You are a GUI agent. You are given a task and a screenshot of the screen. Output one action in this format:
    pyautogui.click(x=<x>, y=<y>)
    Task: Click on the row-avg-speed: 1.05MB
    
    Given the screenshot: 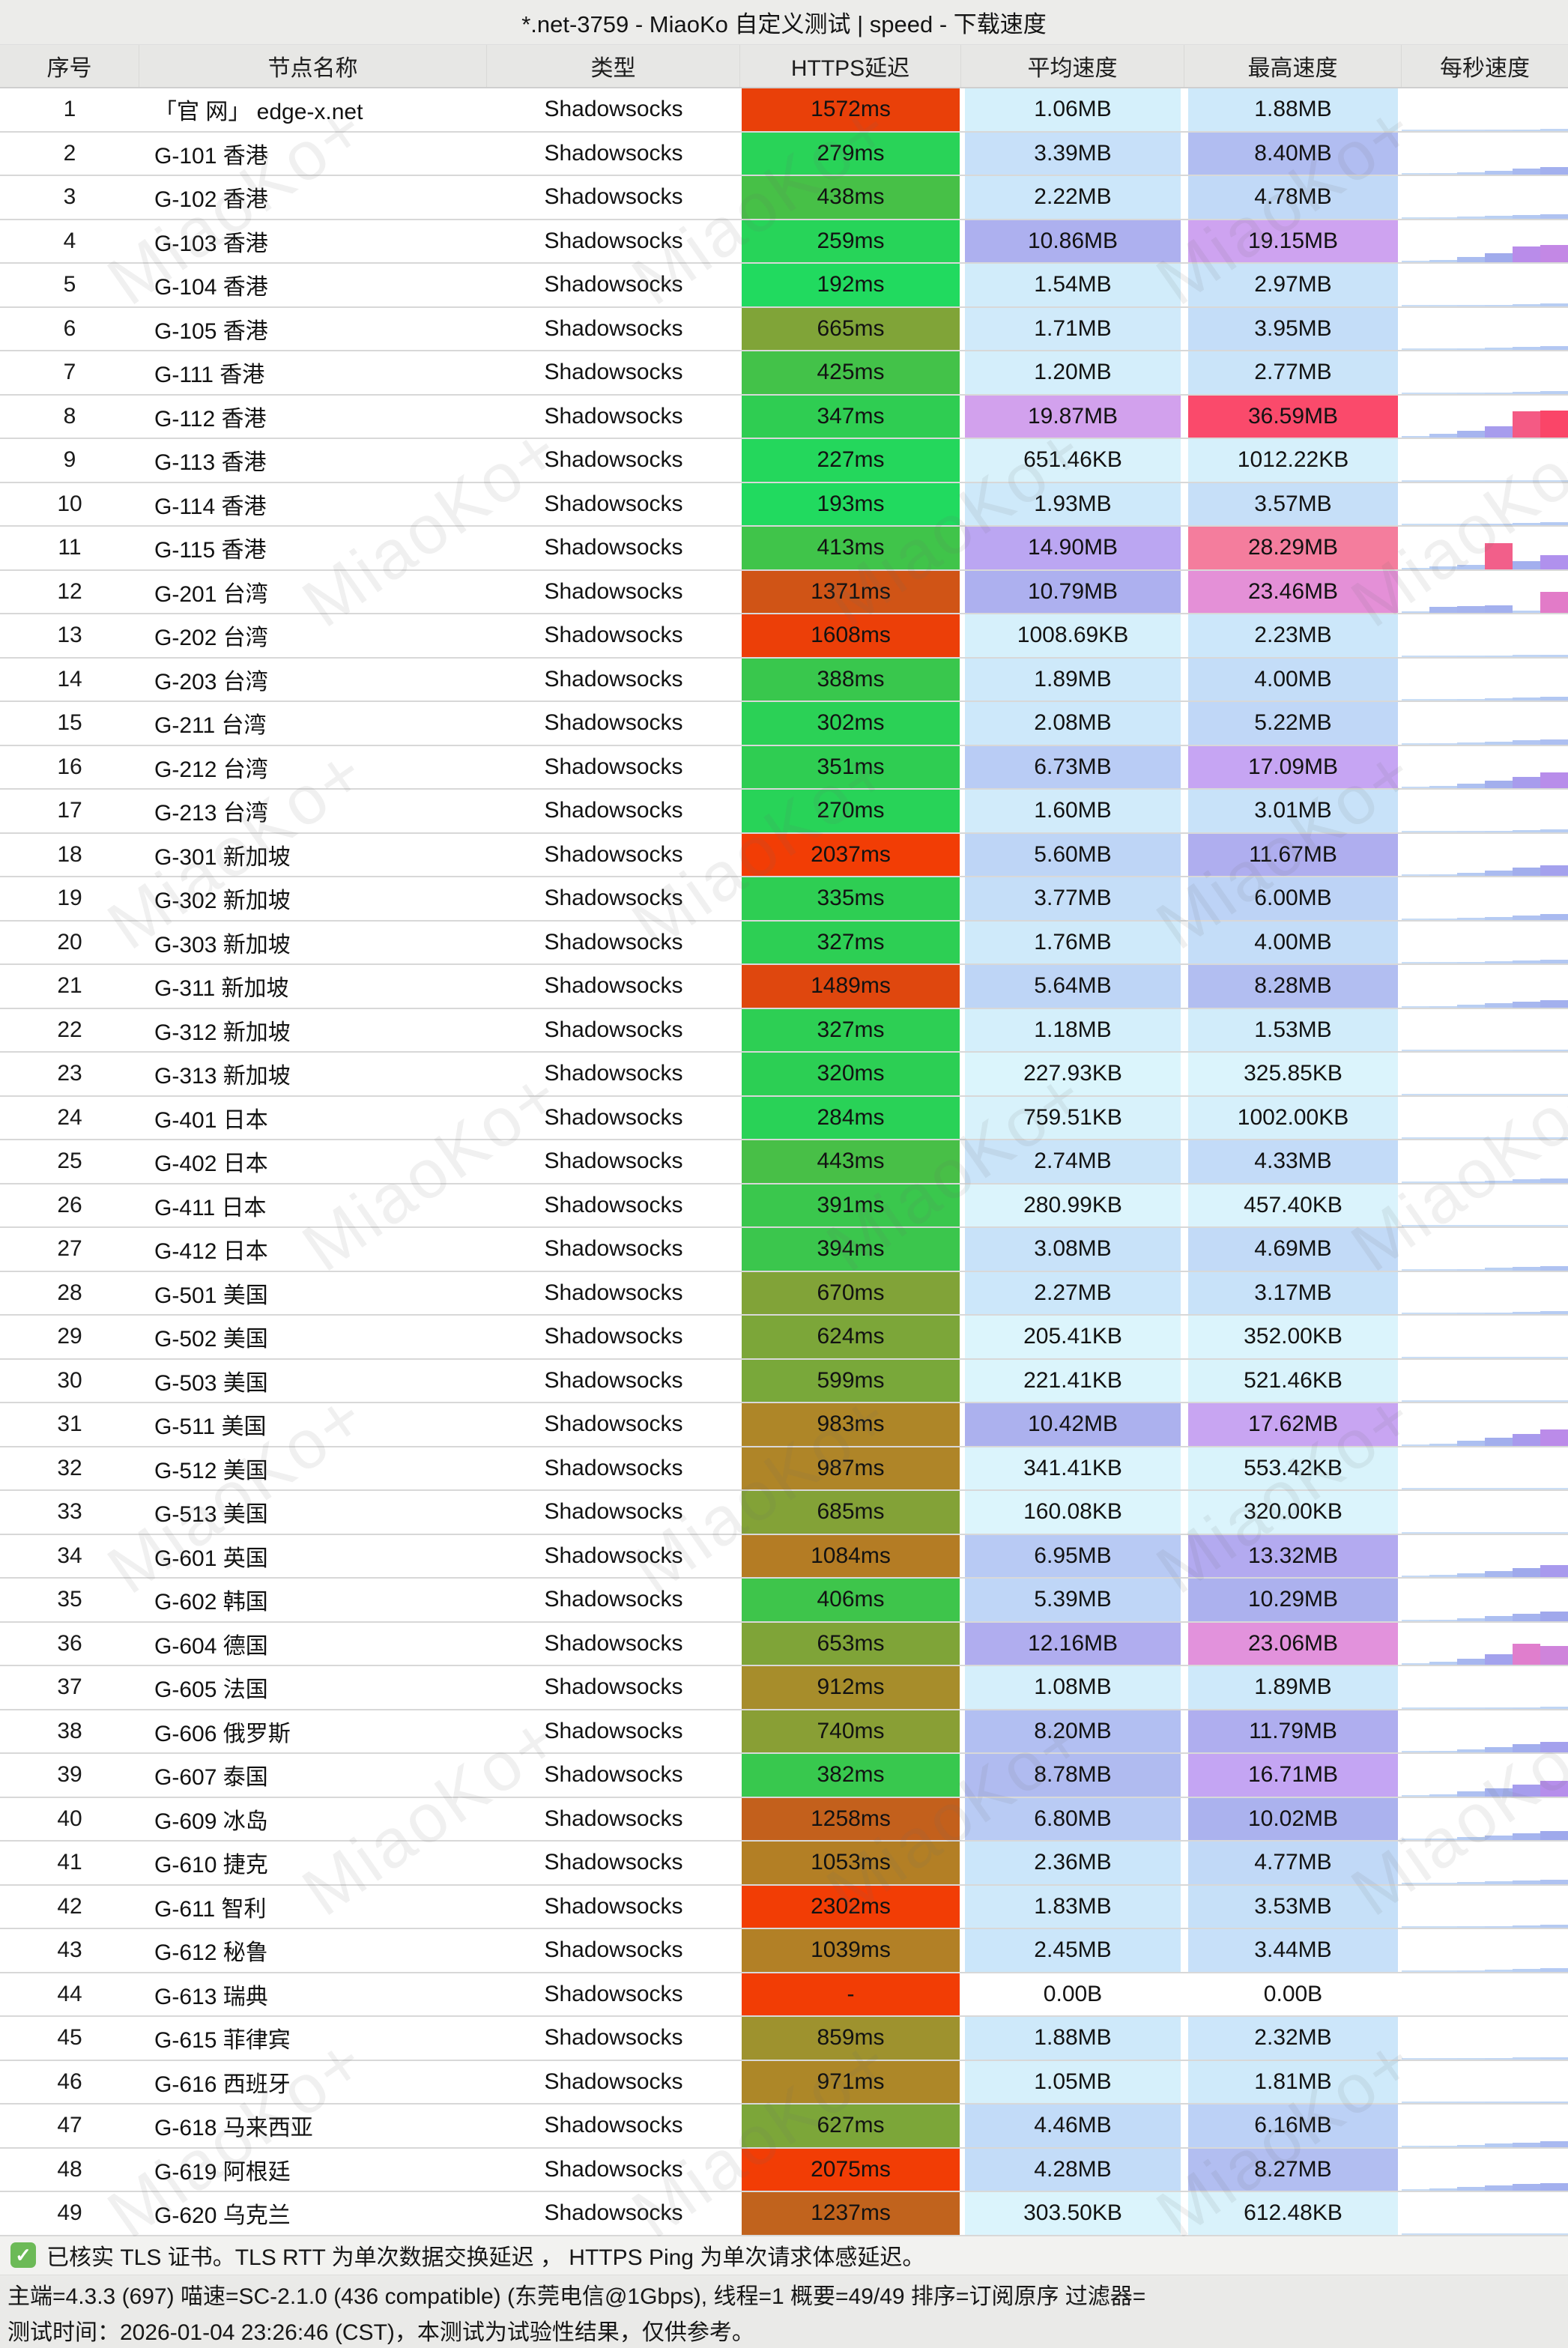 What is the action you would take?
    pyautogui.click(x=1073, y=2081)
    